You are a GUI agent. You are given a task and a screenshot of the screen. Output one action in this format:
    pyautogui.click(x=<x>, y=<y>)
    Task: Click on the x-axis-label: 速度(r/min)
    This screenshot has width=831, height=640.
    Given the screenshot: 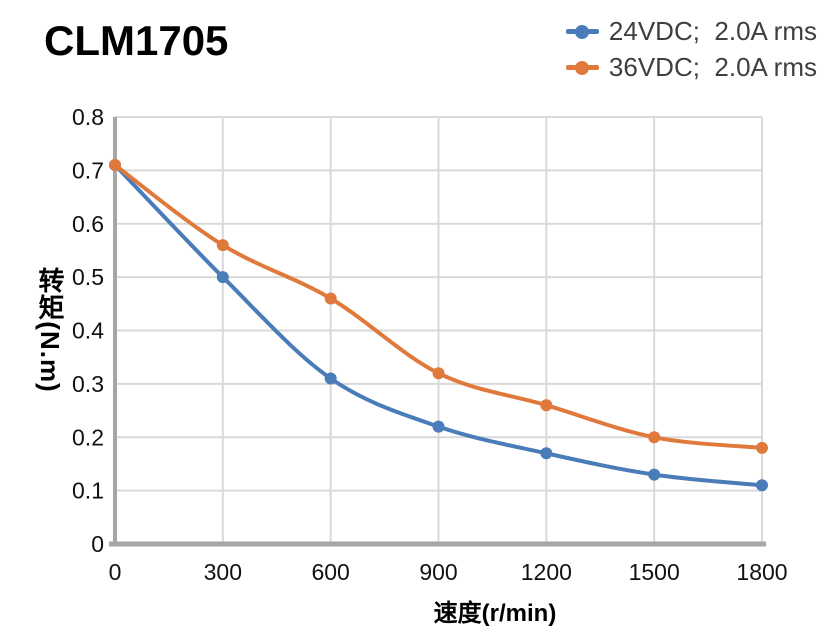 What is the action you would take?
    pyautogui.click(x=495, y=613)
    